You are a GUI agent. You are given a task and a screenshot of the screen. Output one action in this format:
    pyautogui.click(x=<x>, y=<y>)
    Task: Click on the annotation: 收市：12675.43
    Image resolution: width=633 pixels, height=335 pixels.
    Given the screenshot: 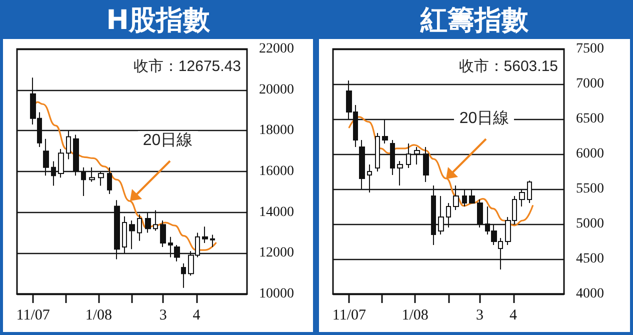 What is the action you would take?
    pyautogui.click(x=187, y=66)
    